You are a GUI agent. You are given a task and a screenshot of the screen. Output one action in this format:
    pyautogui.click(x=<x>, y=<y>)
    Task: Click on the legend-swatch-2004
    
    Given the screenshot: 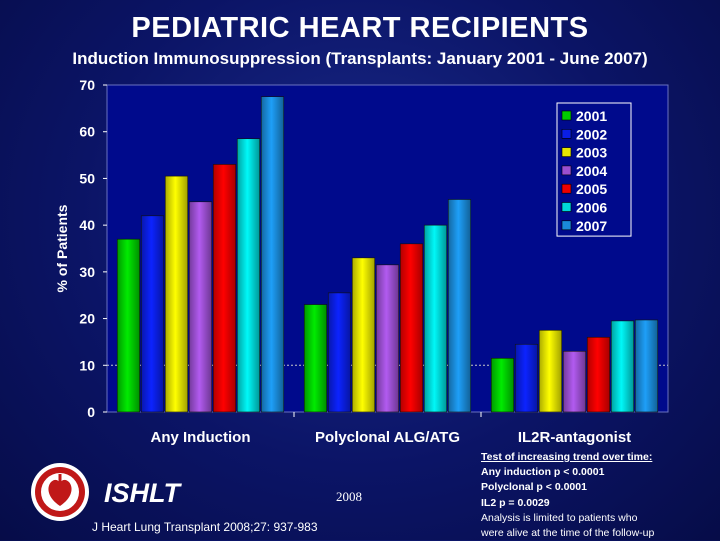 What is the action you would take?
    pyautogui.click(x=566, y=170)
    